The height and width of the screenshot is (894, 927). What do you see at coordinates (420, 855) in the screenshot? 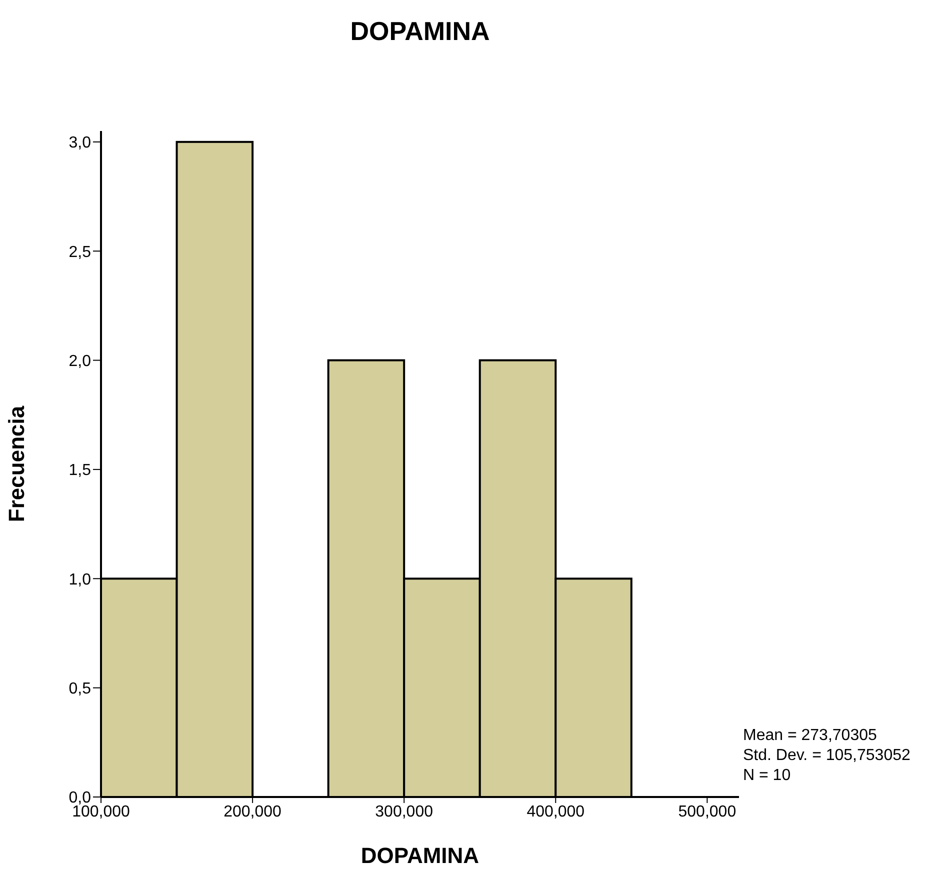
I see `x-axis-title: DOPAMINA` at bounding box center [420, 855].